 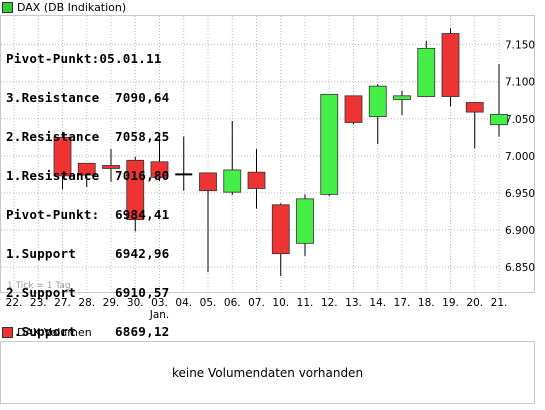 What do you see at coordinates (232, 303) in the screenshot?
I see `x-tick-label: 06.` at bounding box center [232, 303].